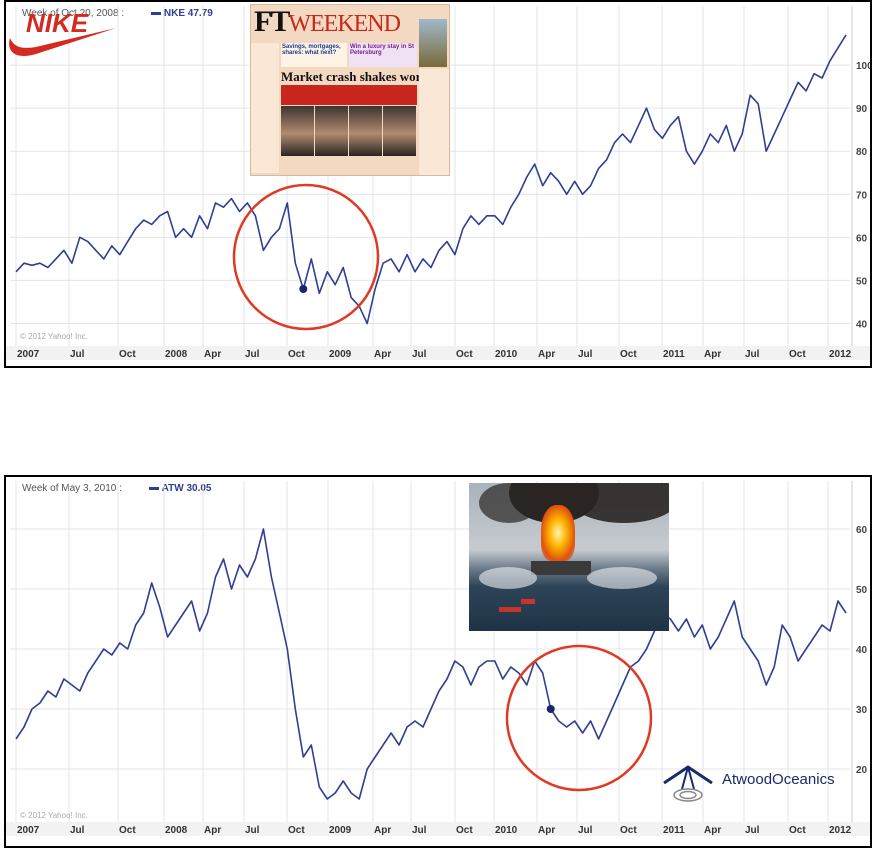 Image resolution: width=876 pixels, height=851 pixels. I want to click on y-tick-label: 100, so click(863, 66).